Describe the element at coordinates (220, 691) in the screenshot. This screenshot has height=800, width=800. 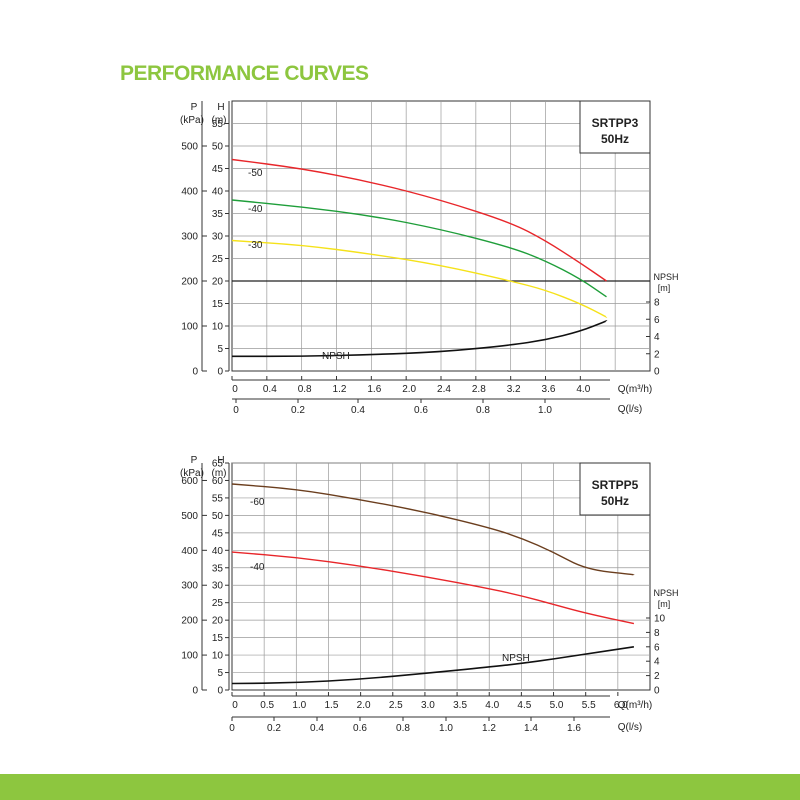
I see `chart2-h-tick-label: 0` at that location.